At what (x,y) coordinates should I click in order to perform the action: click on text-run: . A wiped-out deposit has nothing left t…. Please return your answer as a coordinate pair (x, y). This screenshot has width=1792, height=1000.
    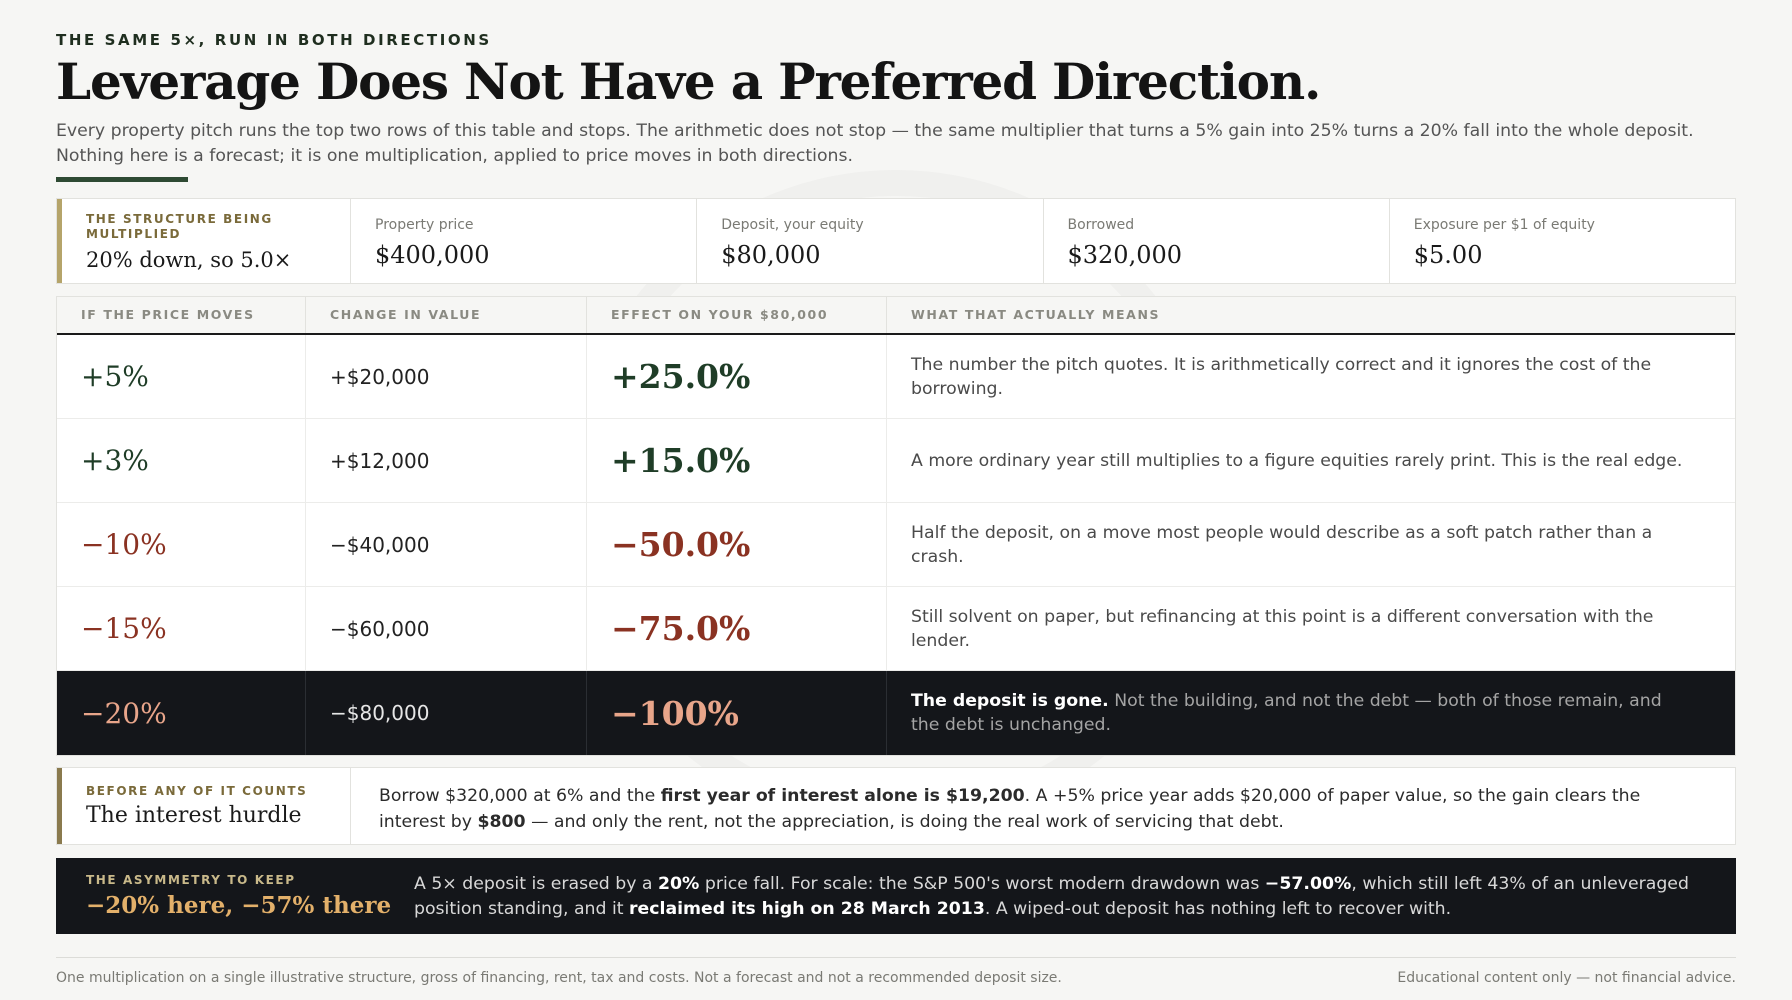
    Looking at the image, I should click on (1218, 909).